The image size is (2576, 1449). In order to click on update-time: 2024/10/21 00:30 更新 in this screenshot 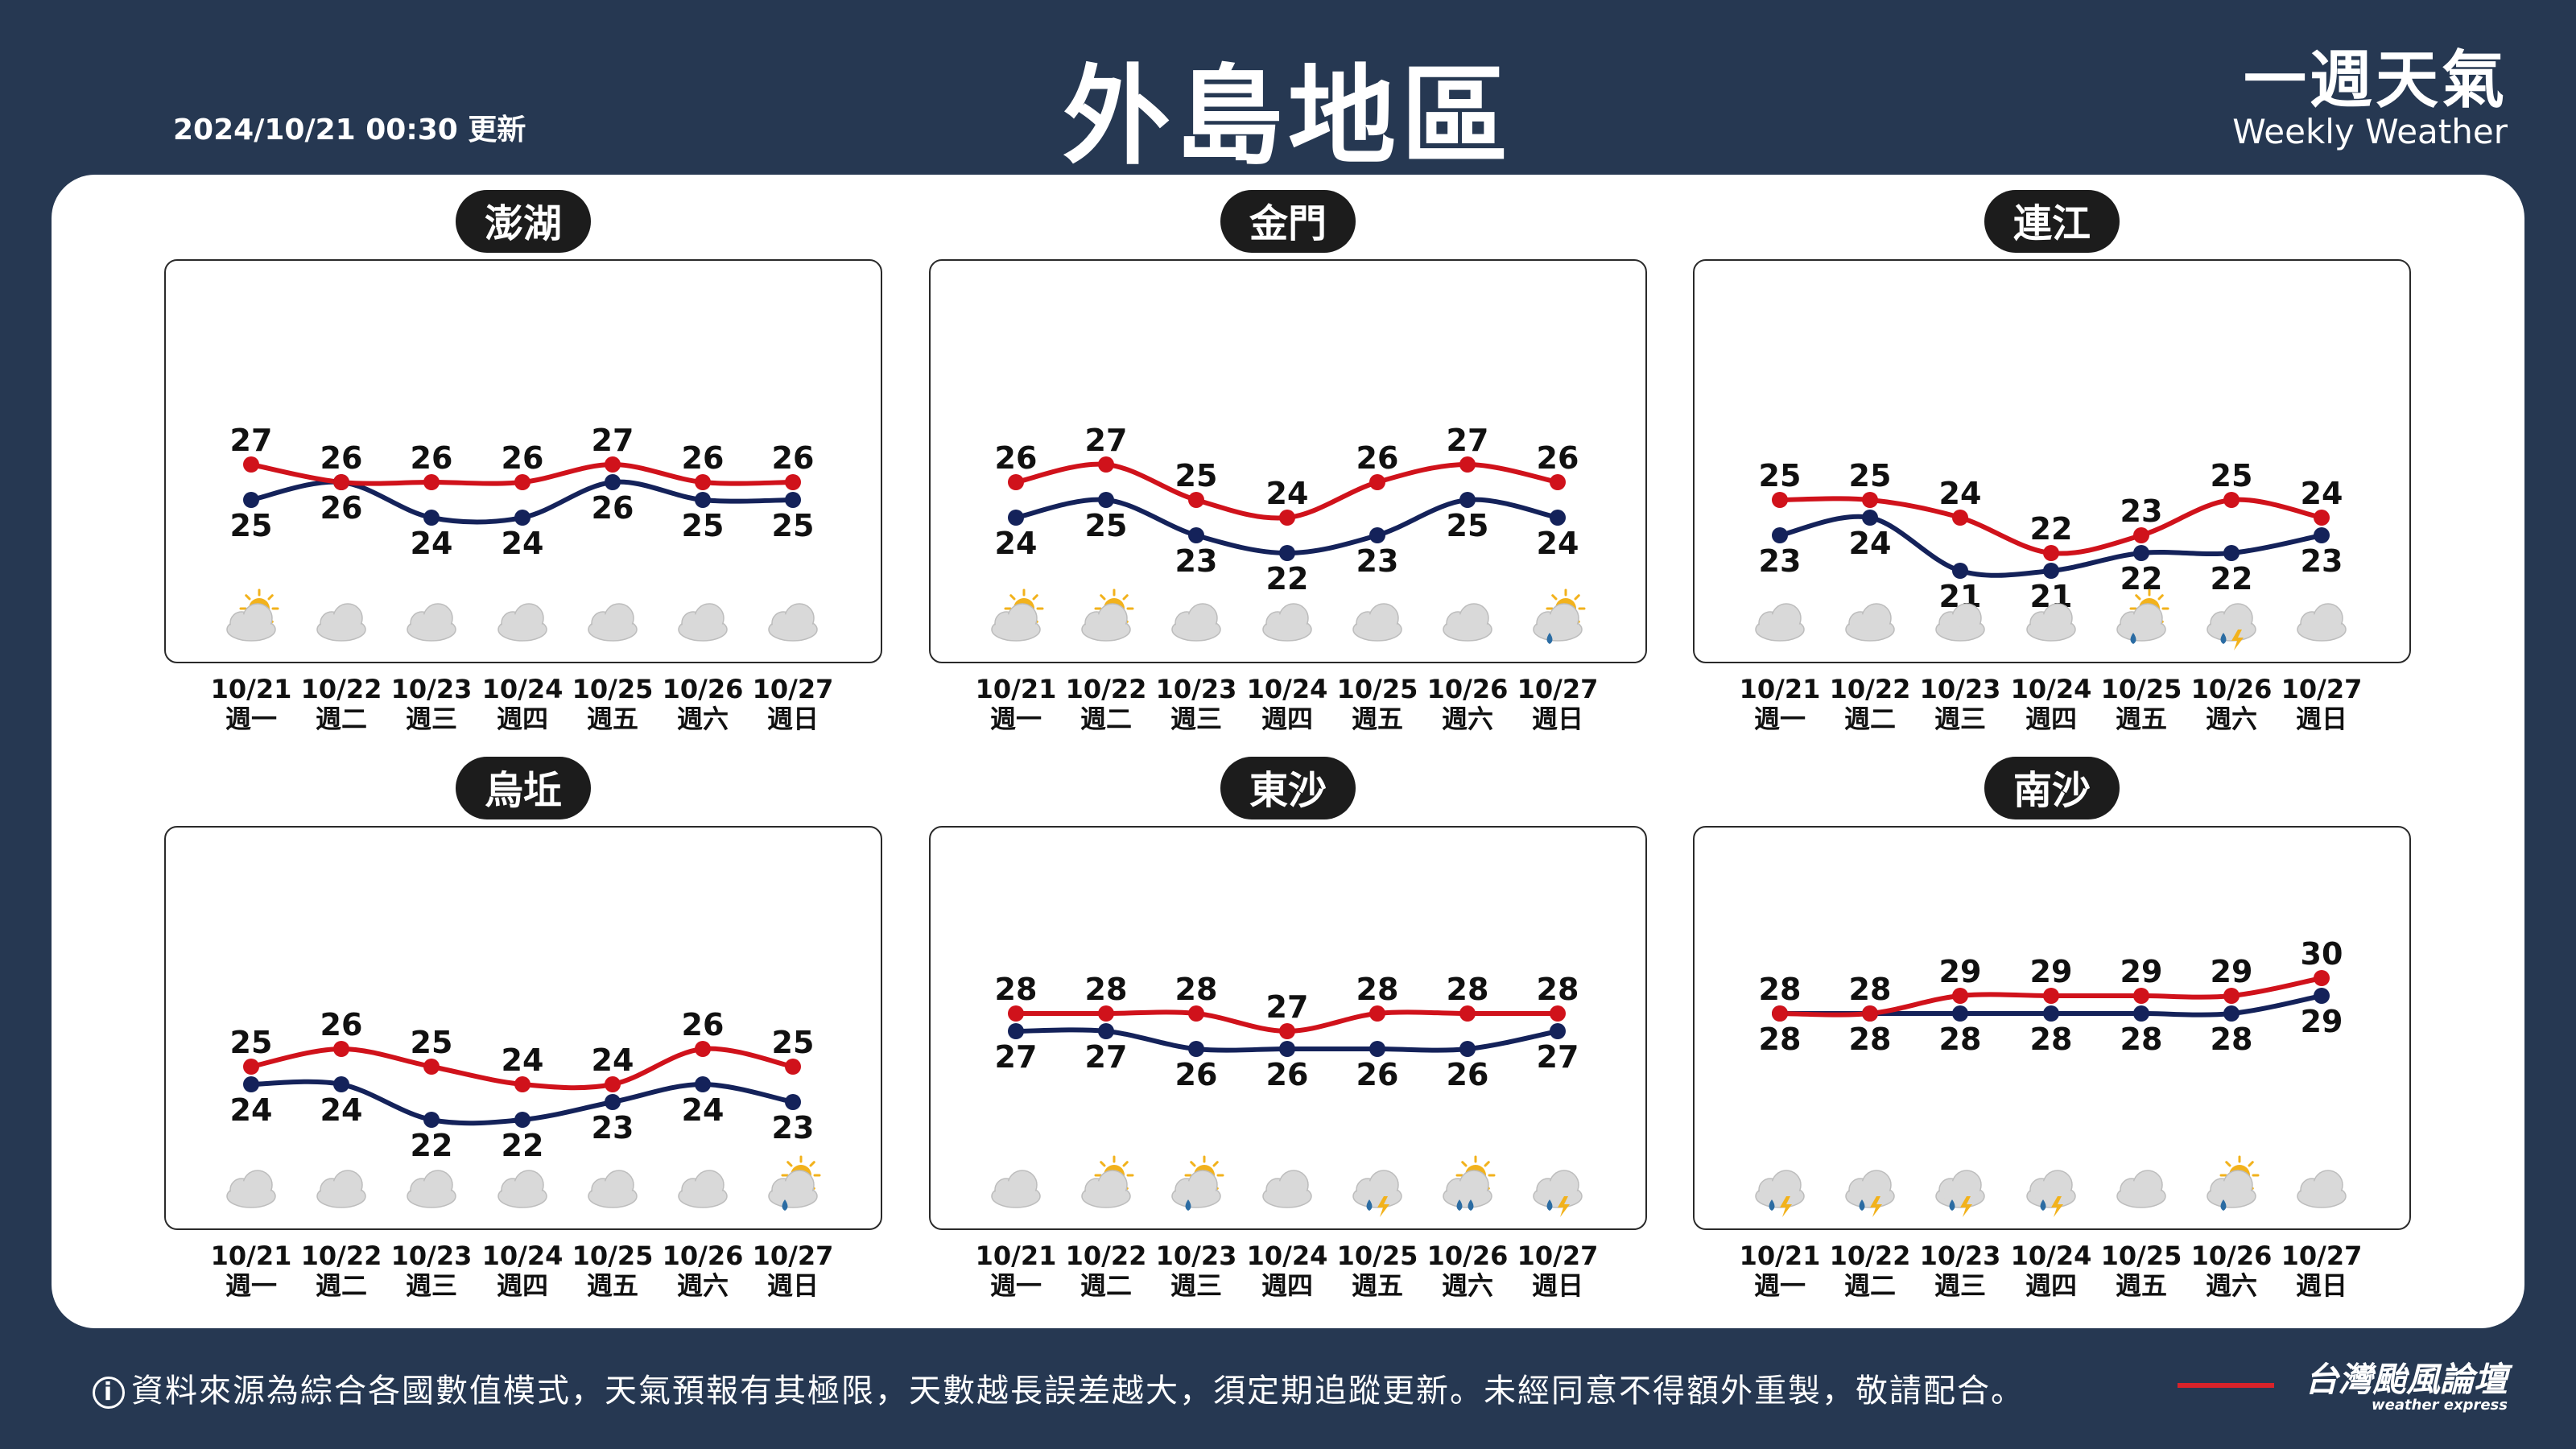, I will do `click(349, 130)`.